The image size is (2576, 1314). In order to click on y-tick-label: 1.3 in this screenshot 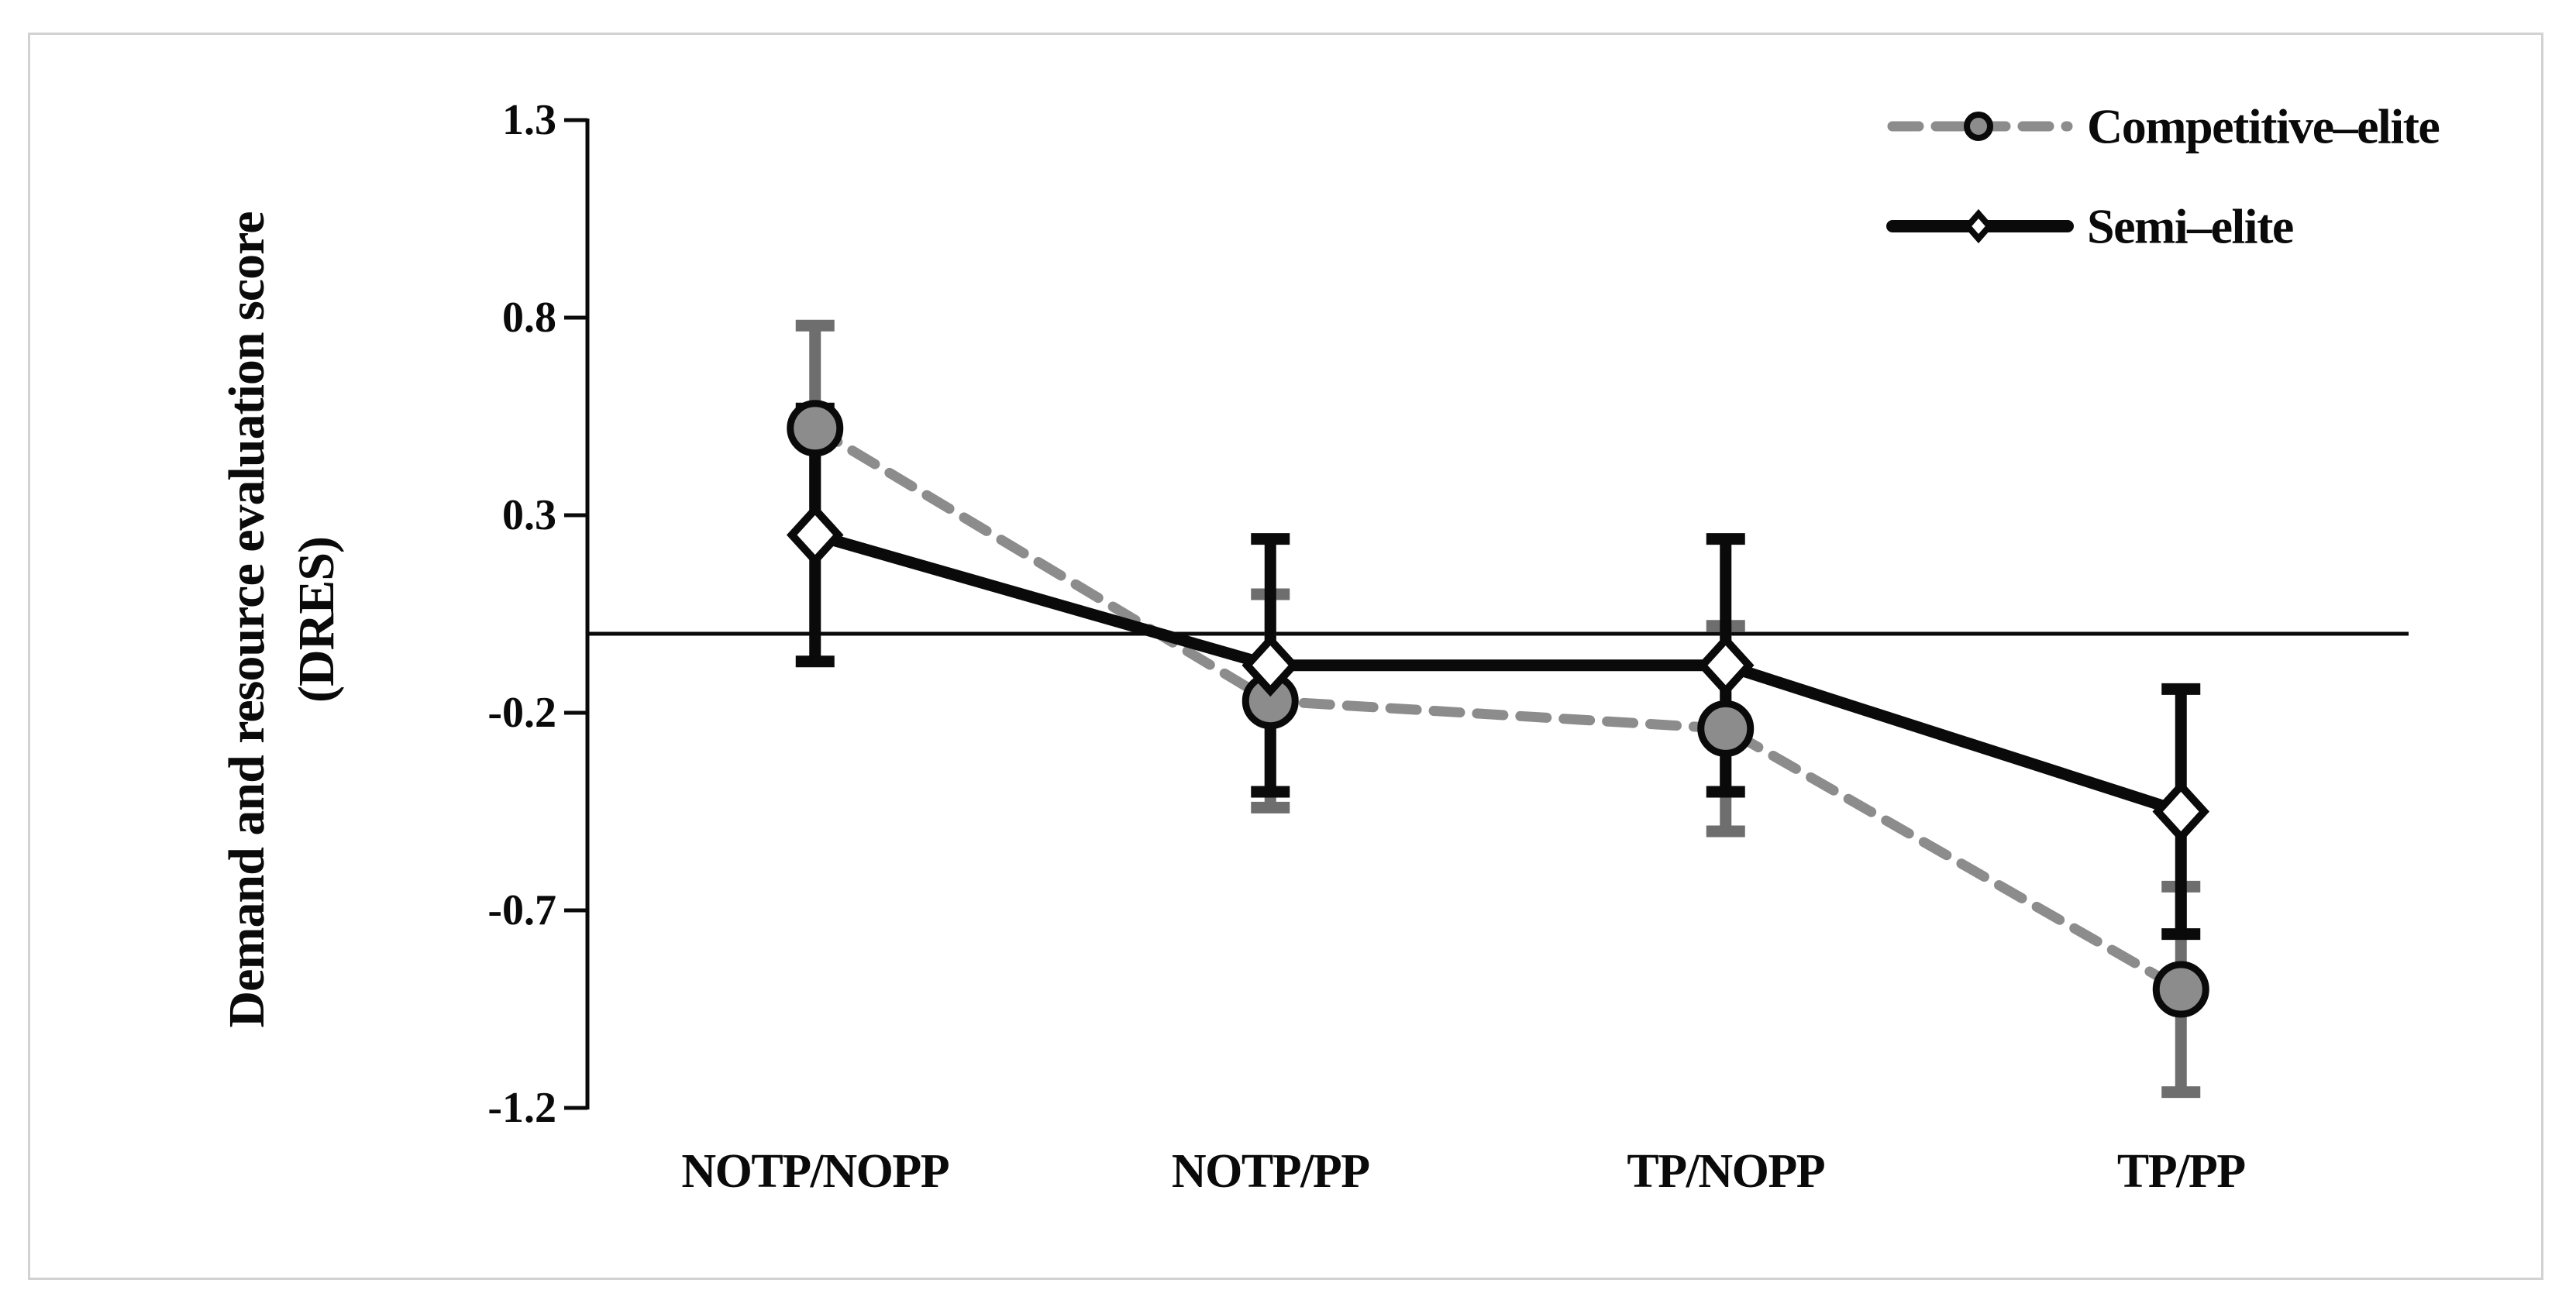, I will do `click(529, 120)`.